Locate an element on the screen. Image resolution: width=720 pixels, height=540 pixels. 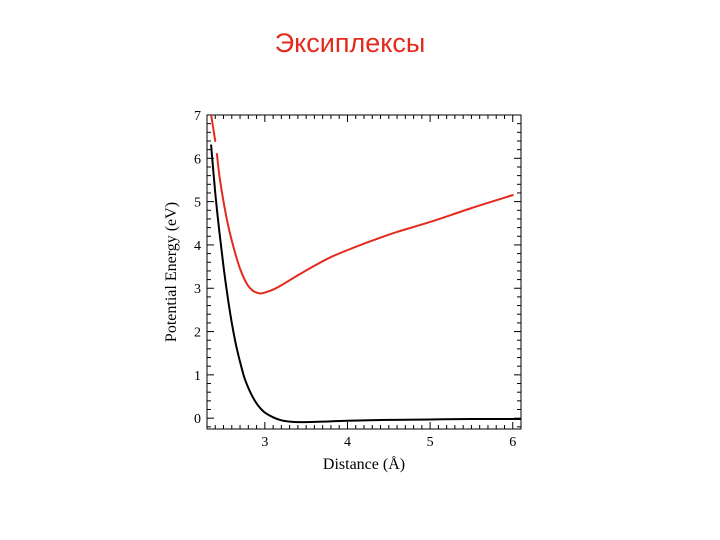
x-tick-label: 4 is located at coordinates (347, 442).